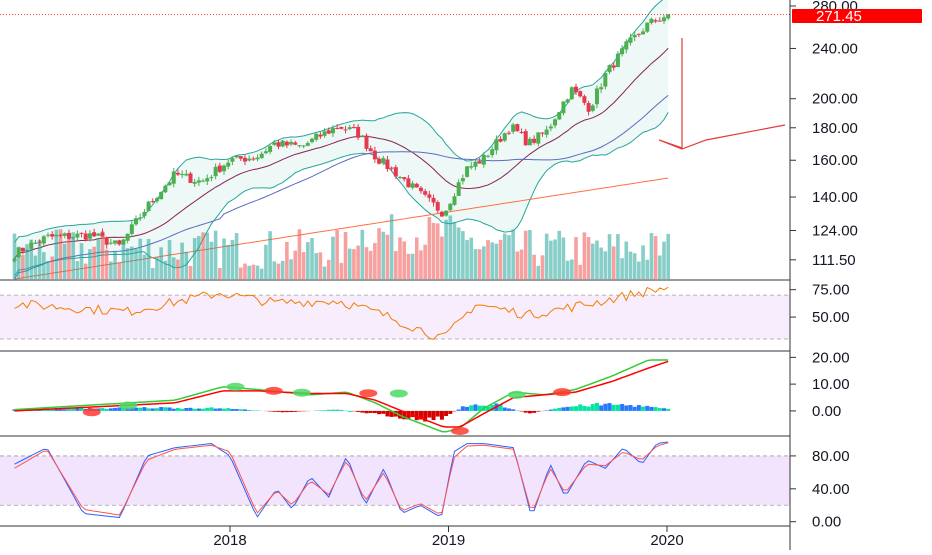  What do you see at coordinates (395, 313) in the screenshot?
I see `rsi-panel` at bounding box center [395, 313].